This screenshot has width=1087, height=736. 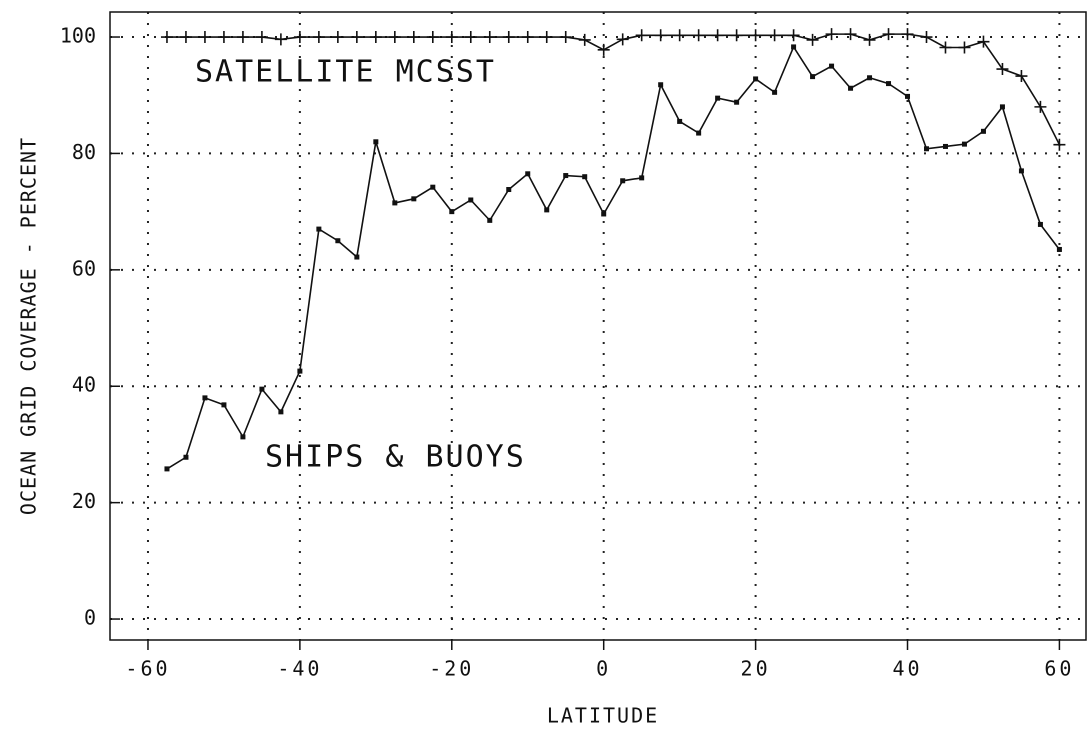 I want to click on y-axis-label: OCEAN GRID COVERAGE - PERCENT, so click(x=29, y=326).